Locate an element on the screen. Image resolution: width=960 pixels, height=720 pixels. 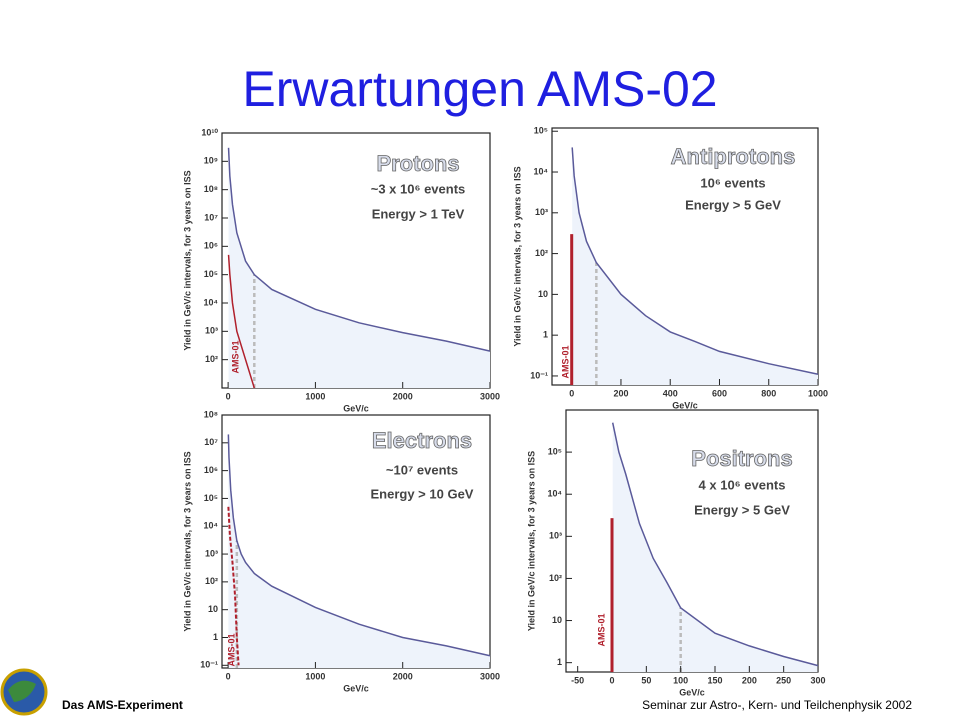
slide-title: Erwartungen AMS-02 is located at coordinates (479, 89).